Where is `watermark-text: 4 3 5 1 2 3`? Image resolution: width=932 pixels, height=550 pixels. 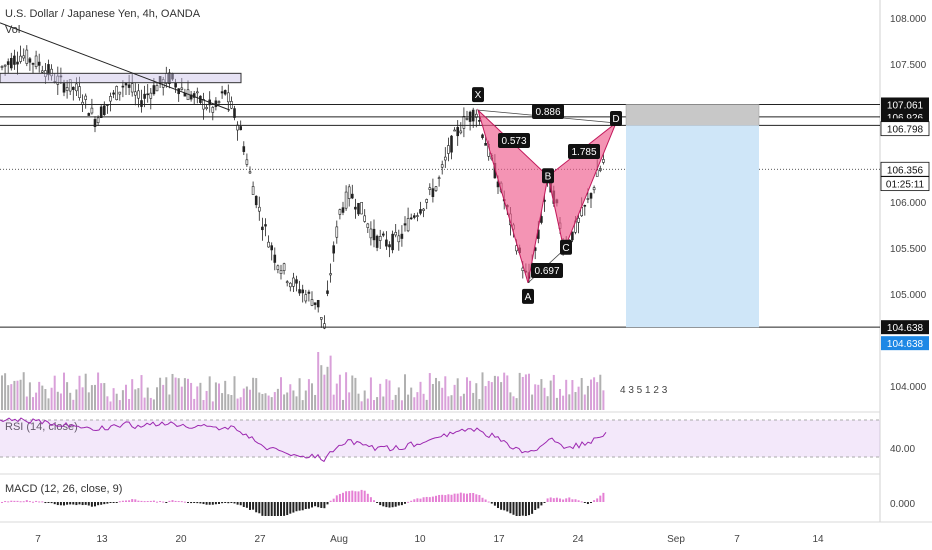
watermark-text: 4 3 5 1 2 3 is located at coordinates (644, 390).